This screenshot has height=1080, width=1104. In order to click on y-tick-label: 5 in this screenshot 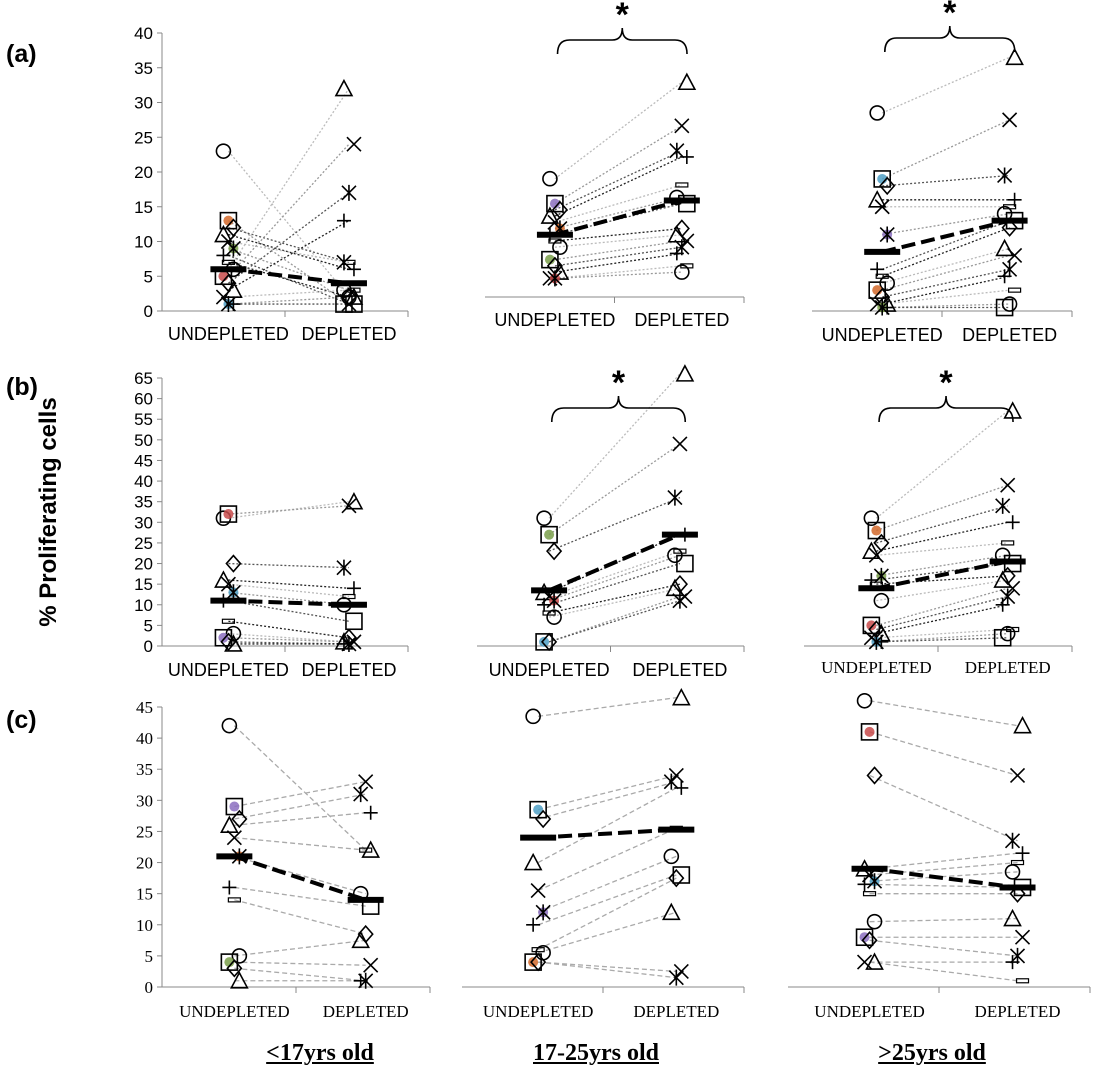, I will do `click(148, 276)`.